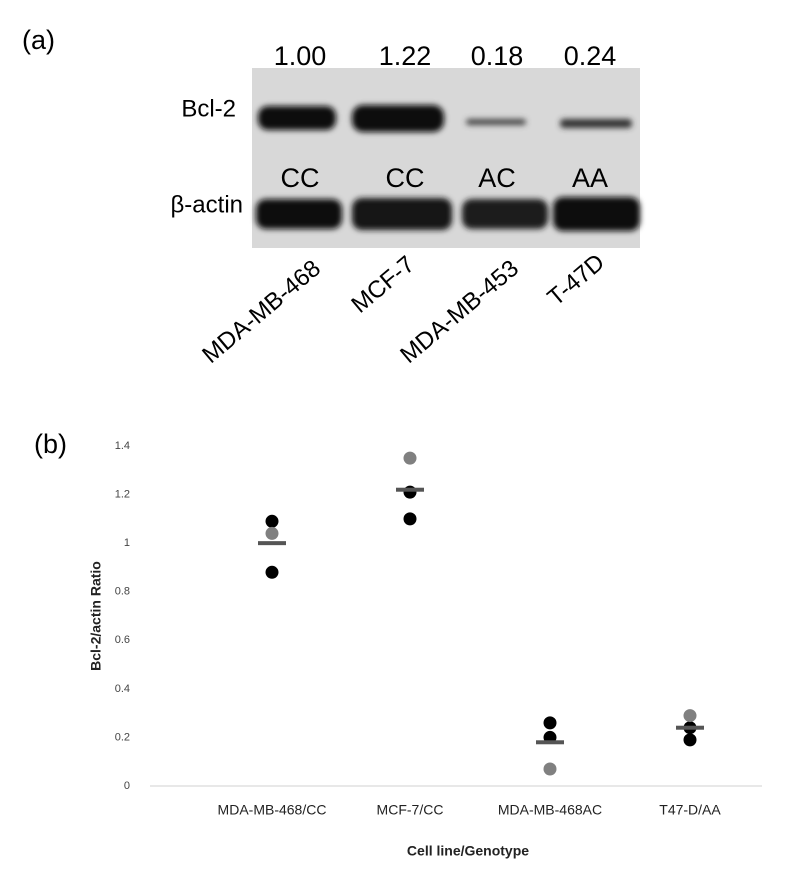 This screenshot has width=793, height=876. I want to click on ratio-label: 0.24, so click(590, 56).